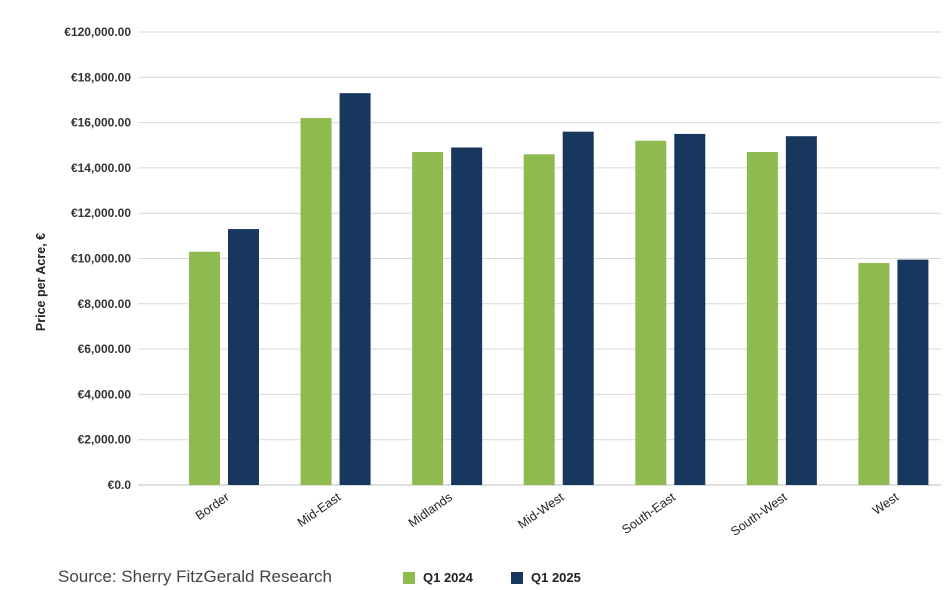 The image size is (945, 590). I want to click on bar-midlands-q1-2025, so click(467, 316).